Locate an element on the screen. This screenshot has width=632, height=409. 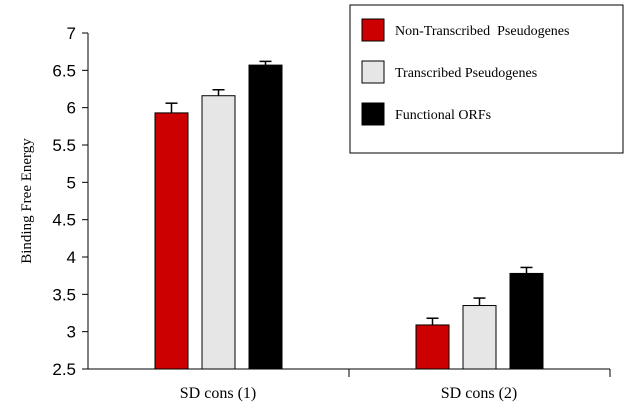
y-axis-title: Binding Free Energy is located at coordinates (27, 201).